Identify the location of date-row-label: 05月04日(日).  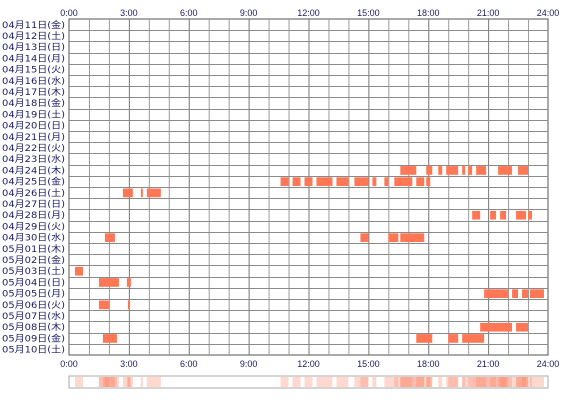
(33, 282).